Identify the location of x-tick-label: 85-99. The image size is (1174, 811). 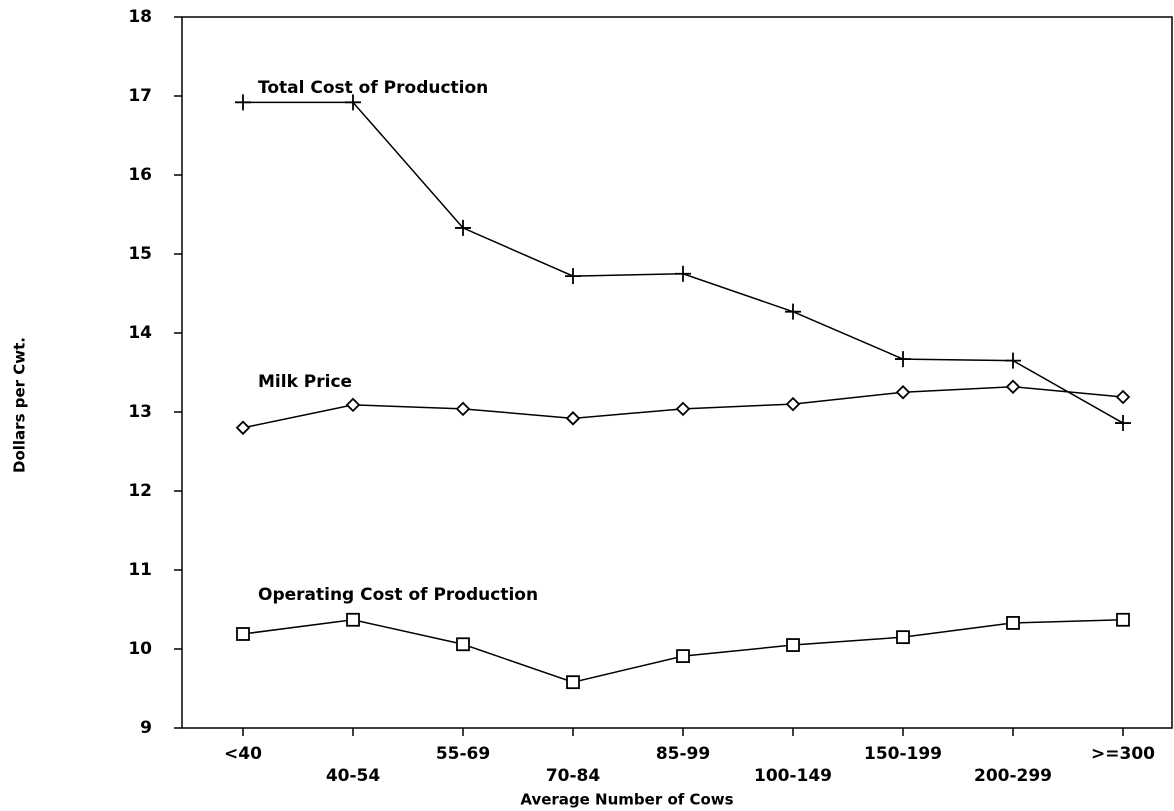
(683, 754).